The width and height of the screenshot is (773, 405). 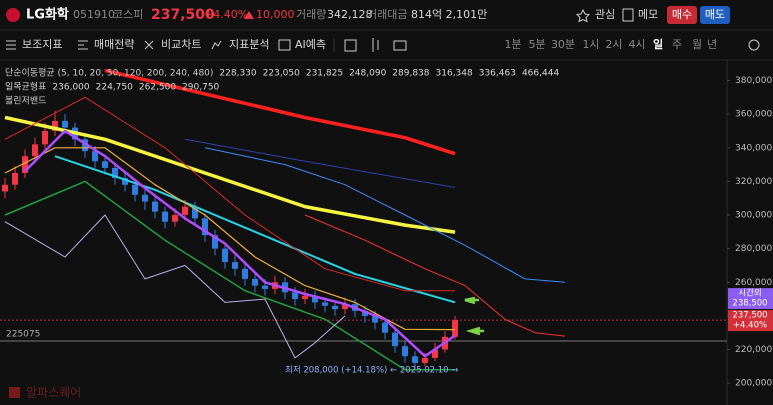 What do you see at coordinates (367, 74) in the screenshot?
I see `legend-value: 248,090` at bounding box center [367, 74].